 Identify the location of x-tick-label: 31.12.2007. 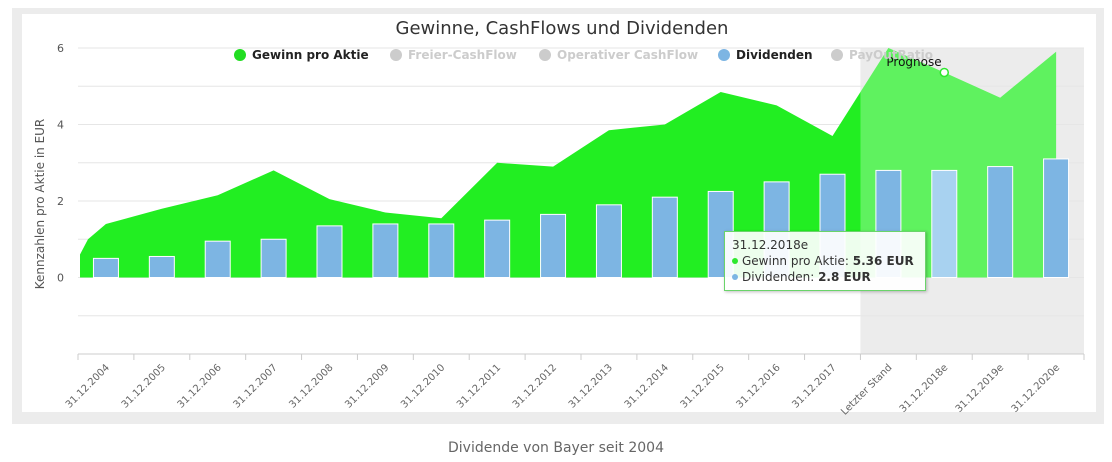
(255, 386).